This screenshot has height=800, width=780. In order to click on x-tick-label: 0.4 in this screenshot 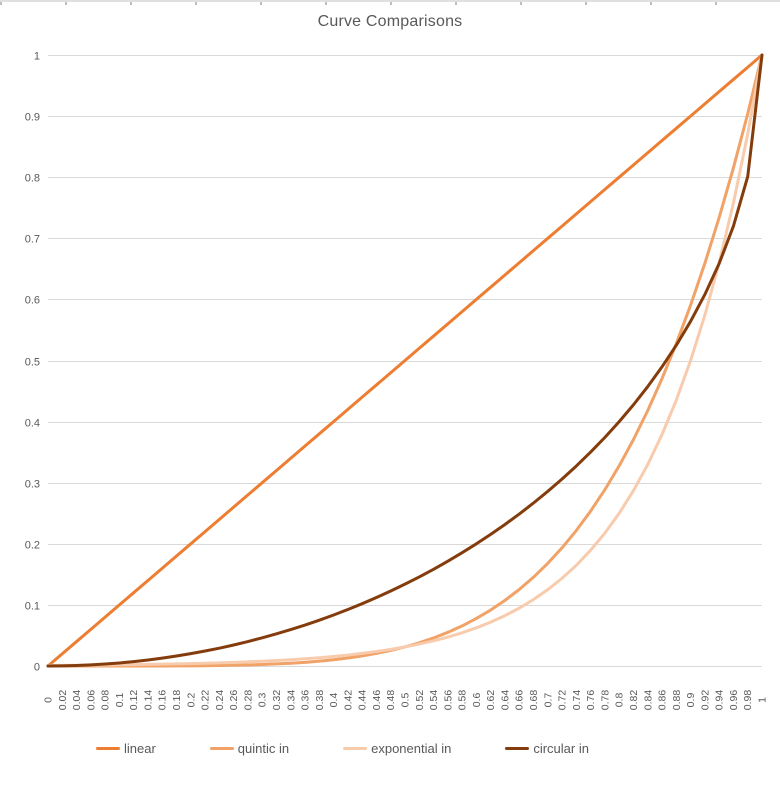, I will do `click(334, 700)`.